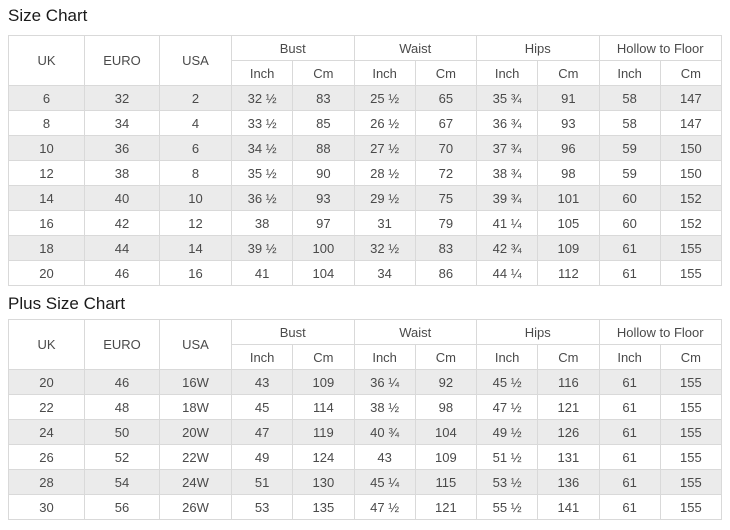 This screenshot has width=730, height=530. Describe the element at coordinates (507, 123) in the screenshot. I see `table-cell: 36 ¾` at that location.